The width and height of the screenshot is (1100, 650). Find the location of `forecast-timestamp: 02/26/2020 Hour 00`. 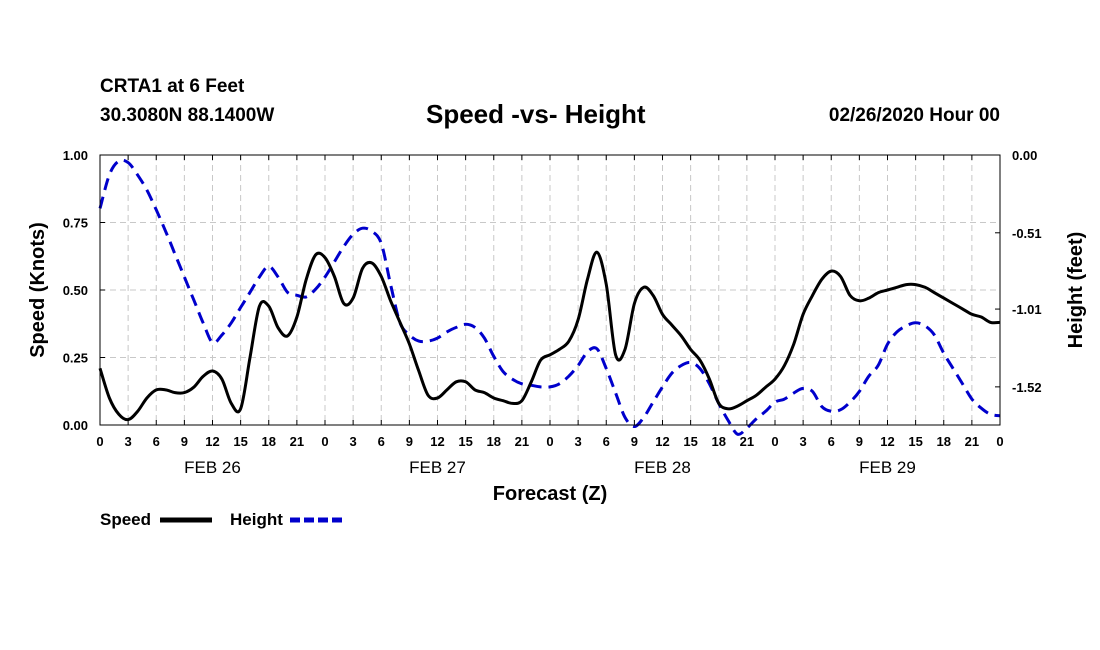

forecast-timestamp: 02/26/2020 Hour 00 is located at coordinates (914, 115).